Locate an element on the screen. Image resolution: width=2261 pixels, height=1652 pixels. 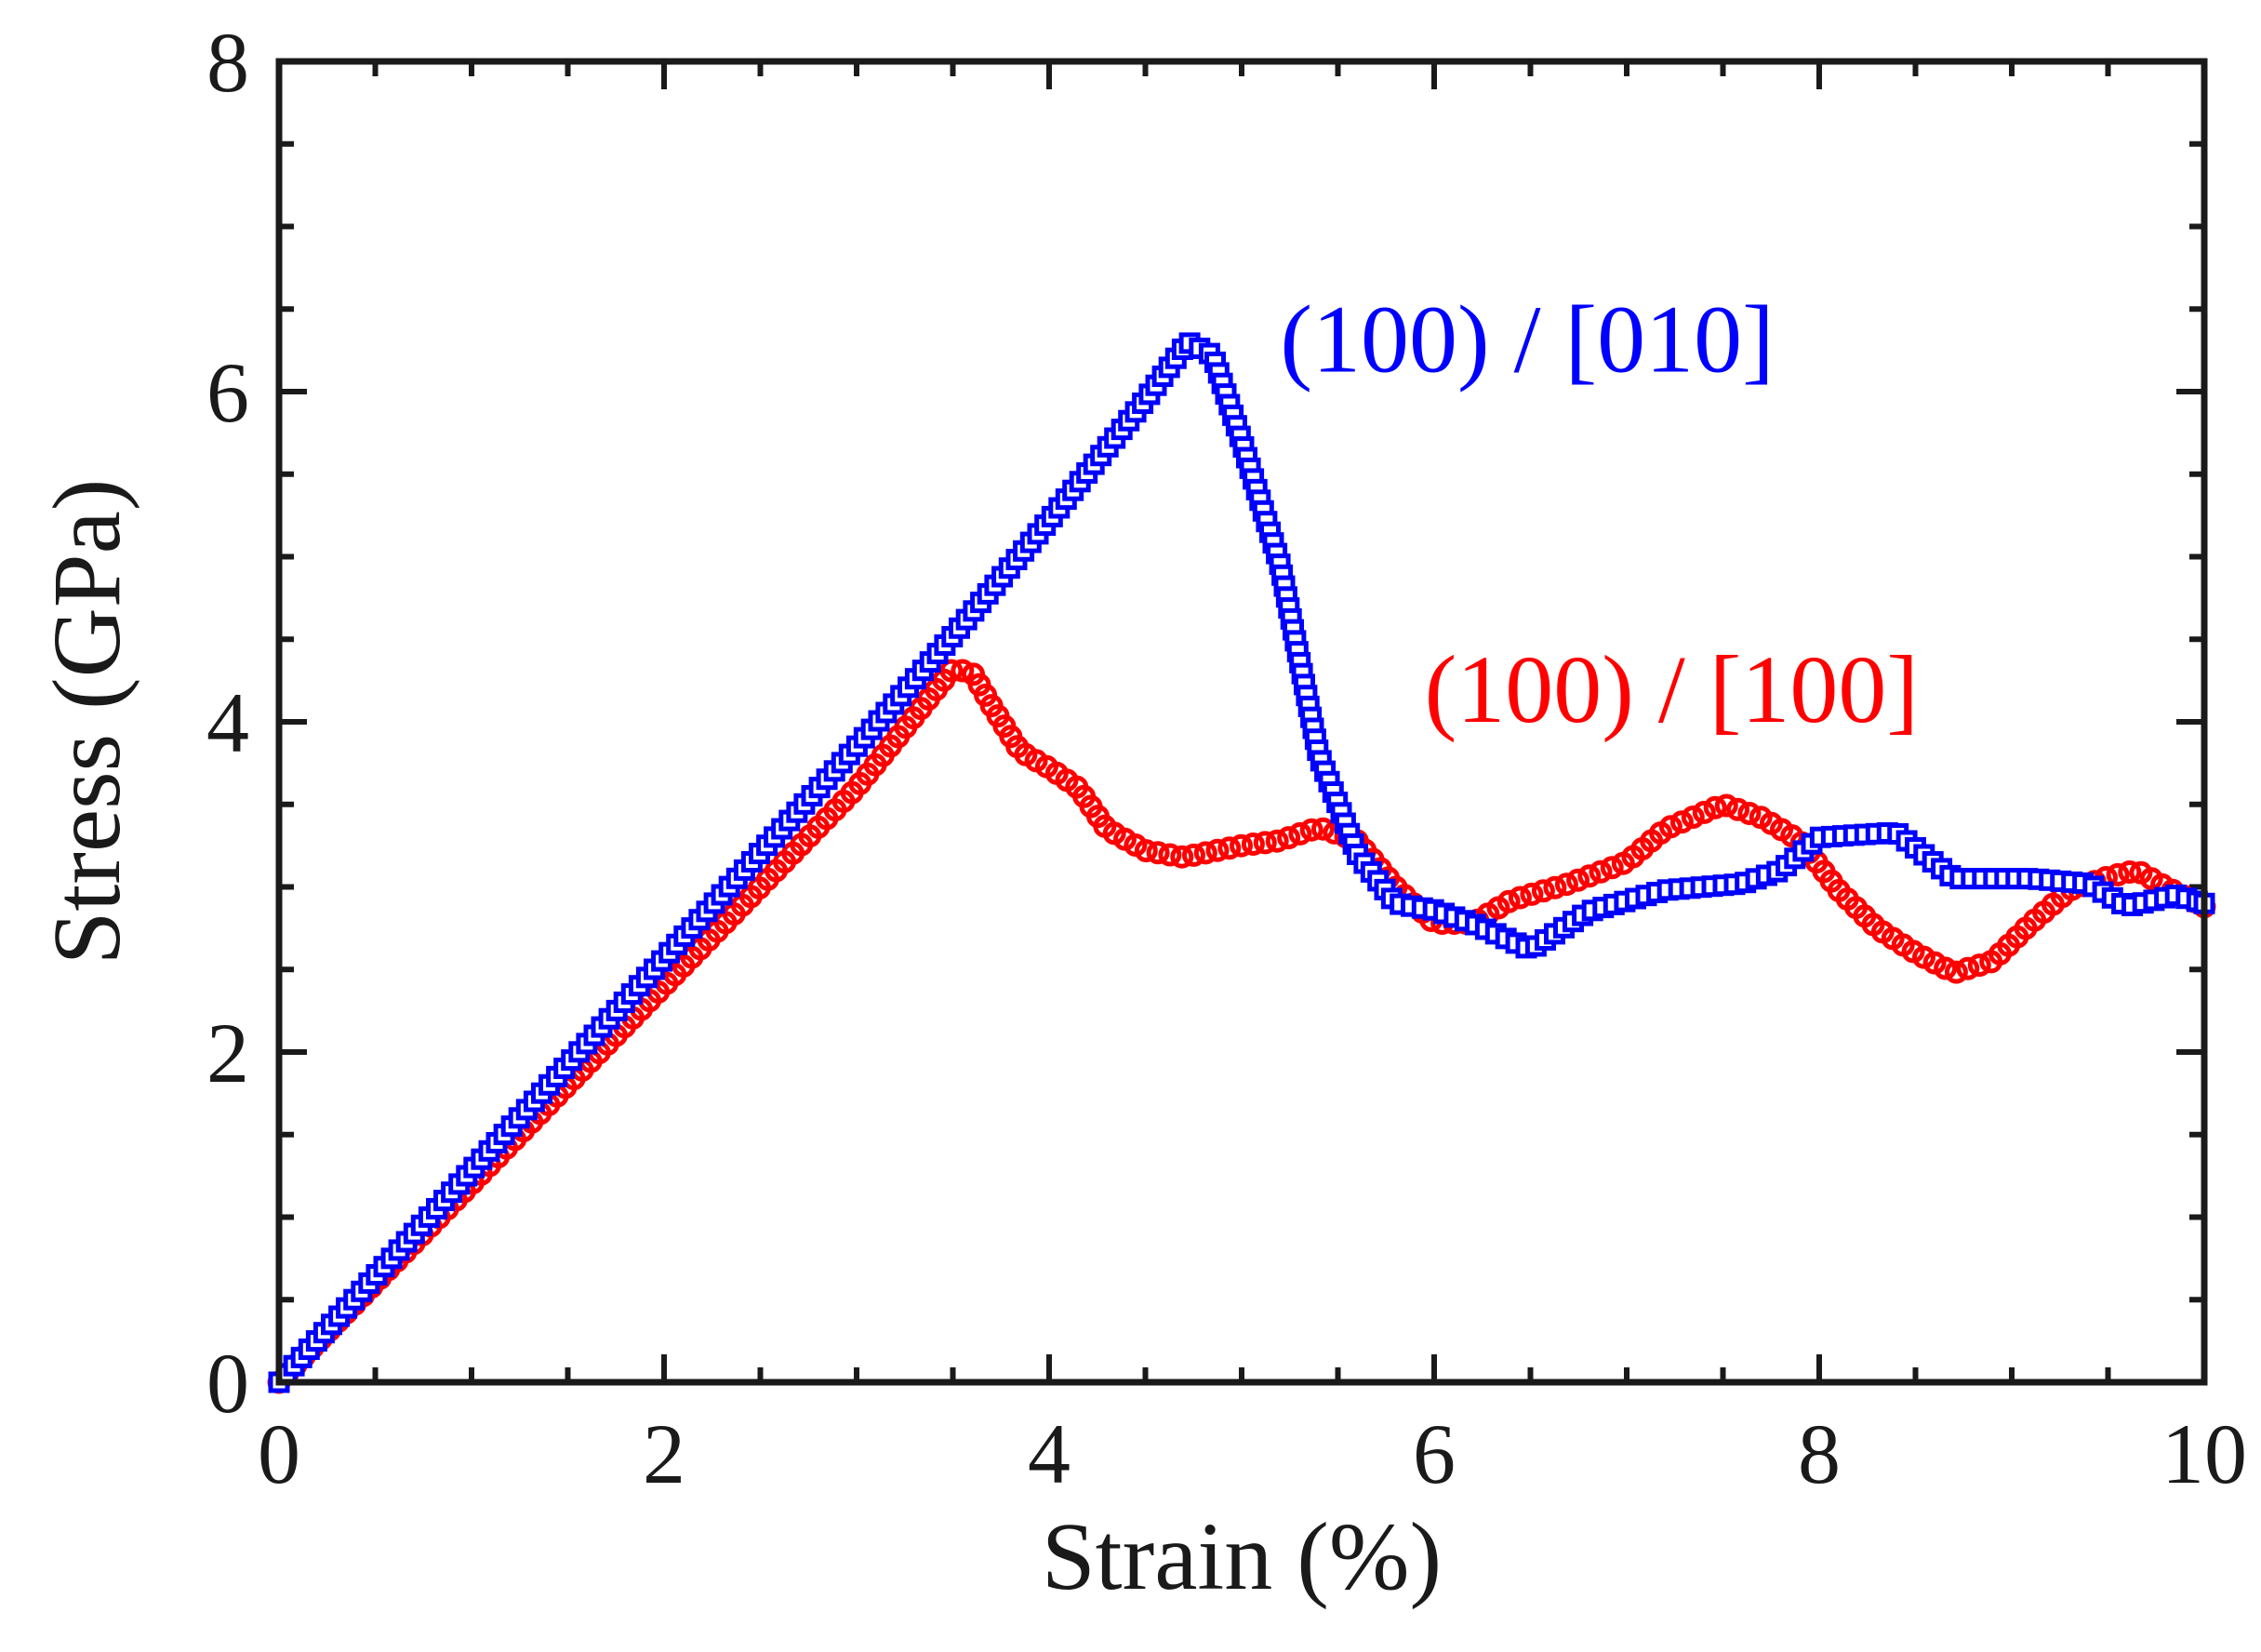
x-tick-label: 4 is located at coordinates (1050, 1453).